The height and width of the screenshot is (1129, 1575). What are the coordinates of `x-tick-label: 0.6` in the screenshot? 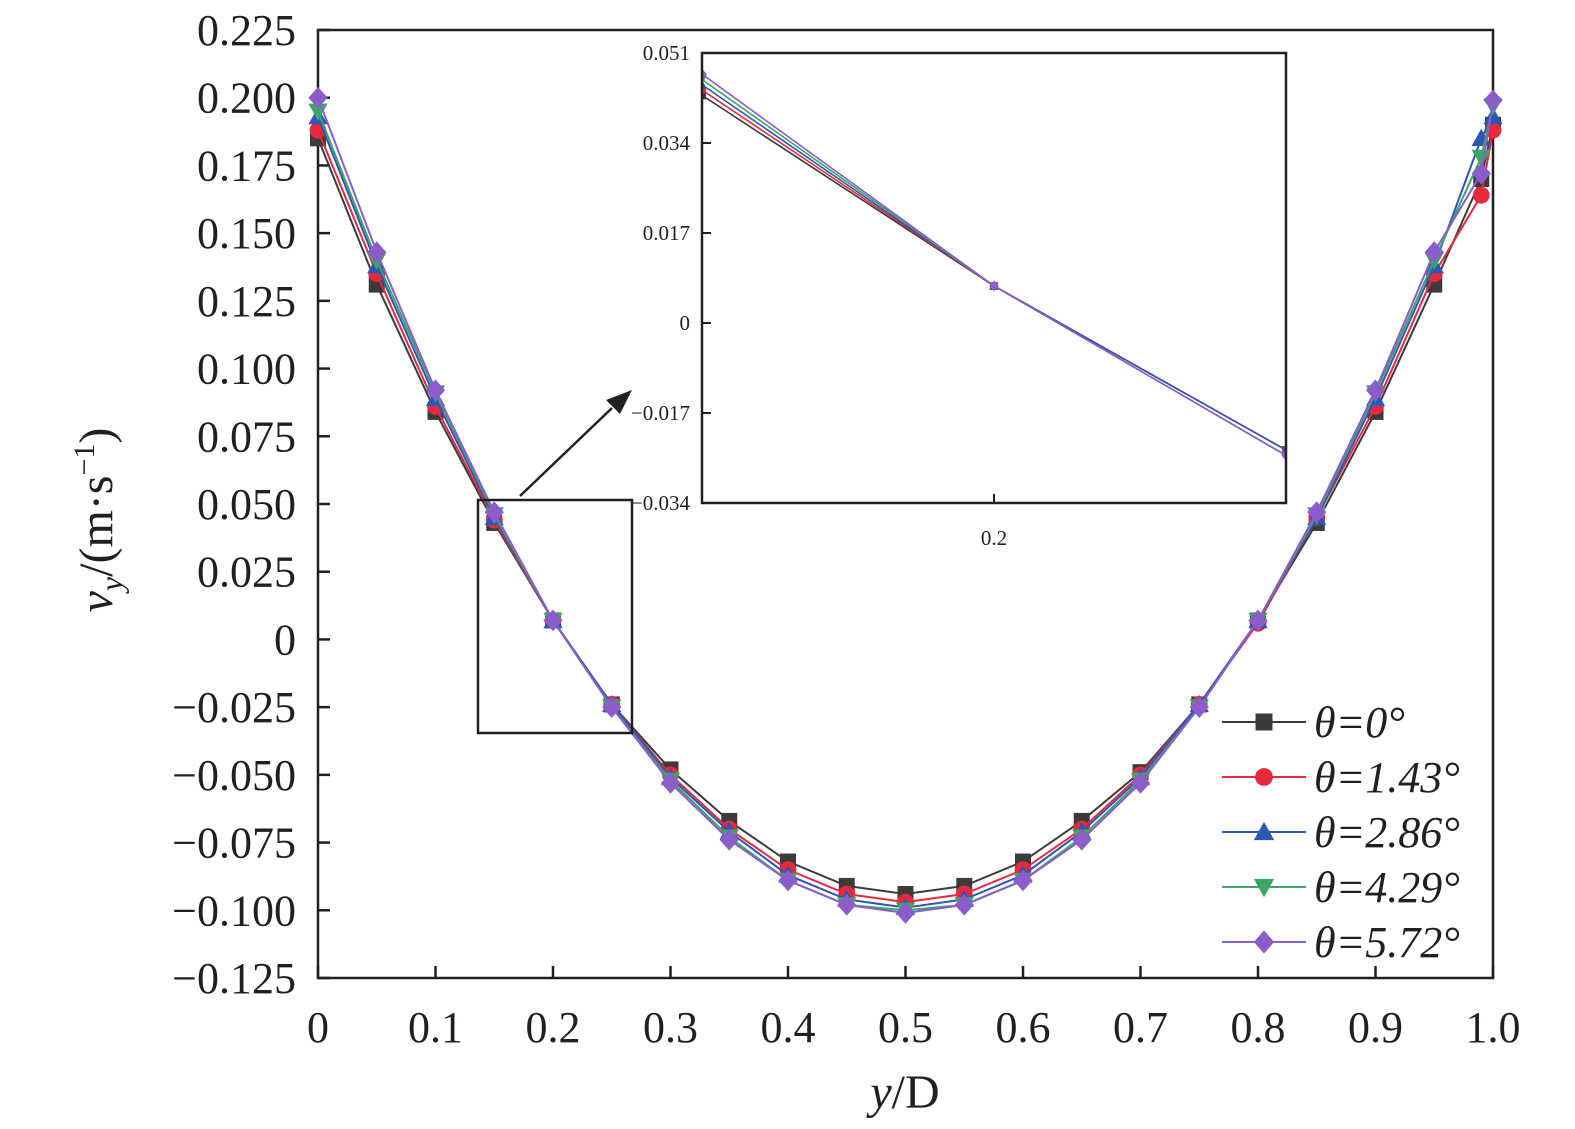 It's located at (1023, 1027).